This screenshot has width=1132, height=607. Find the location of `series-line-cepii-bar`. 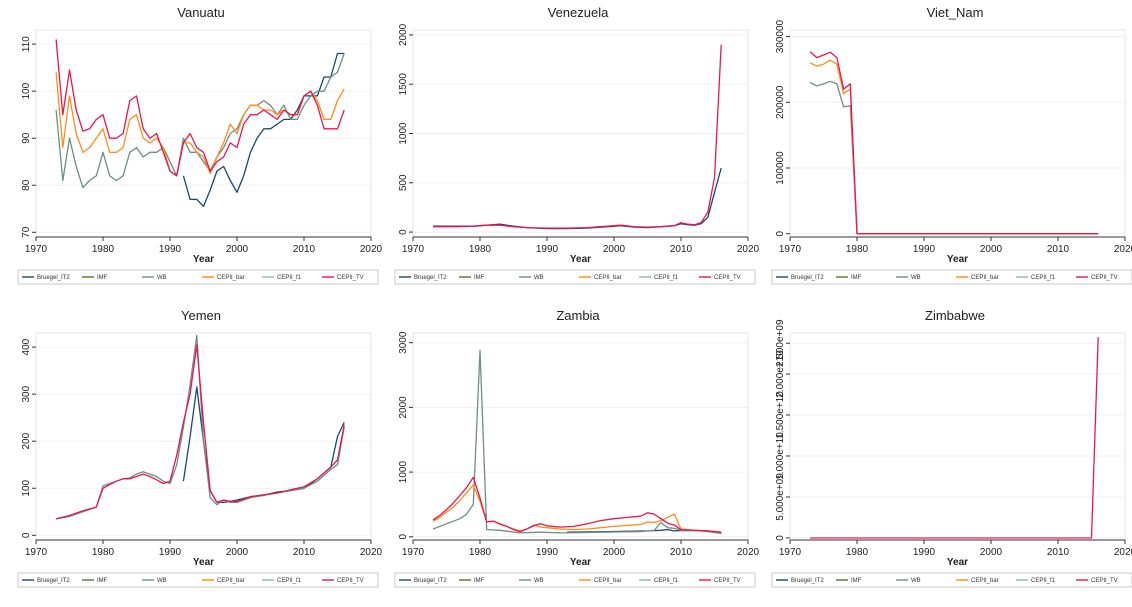

series-line-cepii-bar is located at coordinates (577, 508).